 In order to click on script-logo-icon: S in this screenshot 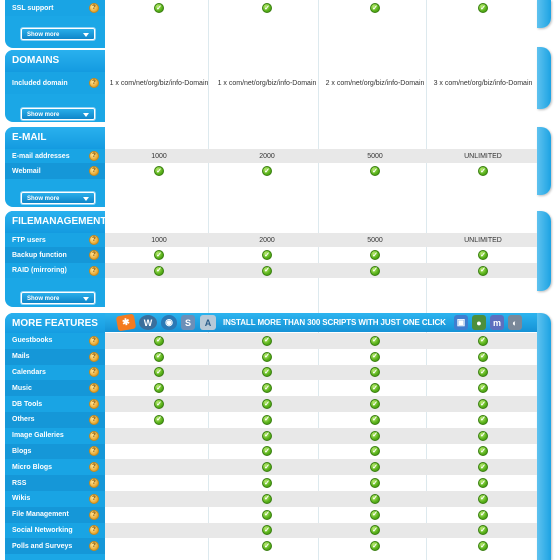, I will do `click(188, 322)`.